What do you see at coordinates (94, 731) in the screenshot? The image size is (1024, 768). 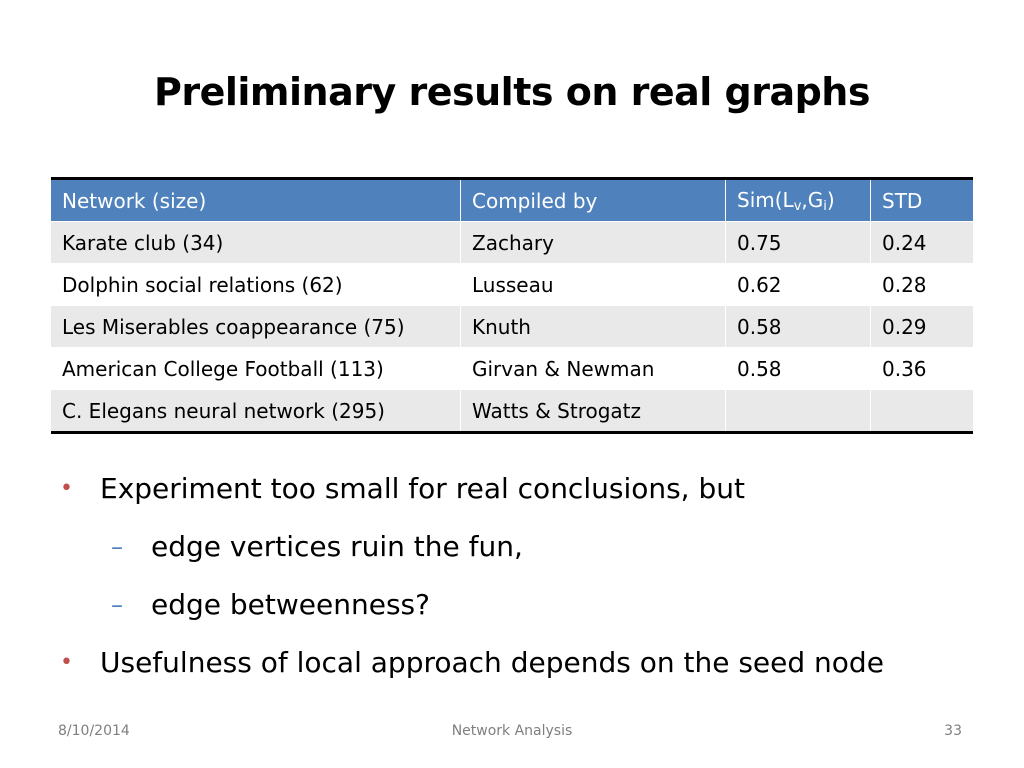 I see `footer-date: 8/10/2014` at bounding box center [94, 731].